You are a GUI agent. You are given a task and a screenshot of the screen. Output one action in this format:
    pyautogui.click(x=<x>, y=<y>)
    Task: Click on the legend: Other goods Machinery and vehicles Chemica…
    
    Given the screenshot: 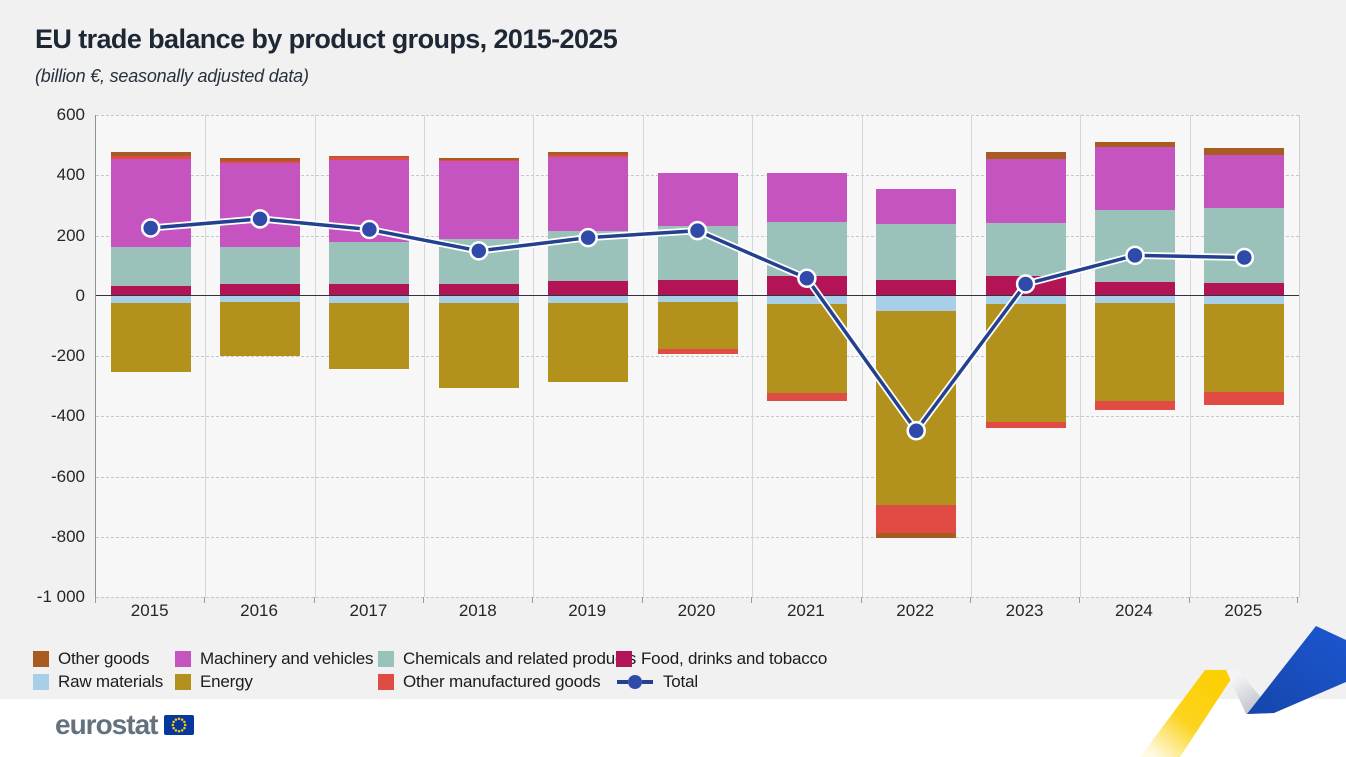 What is the action you would take?
    pyautogui.click(x=430, y=670)
    